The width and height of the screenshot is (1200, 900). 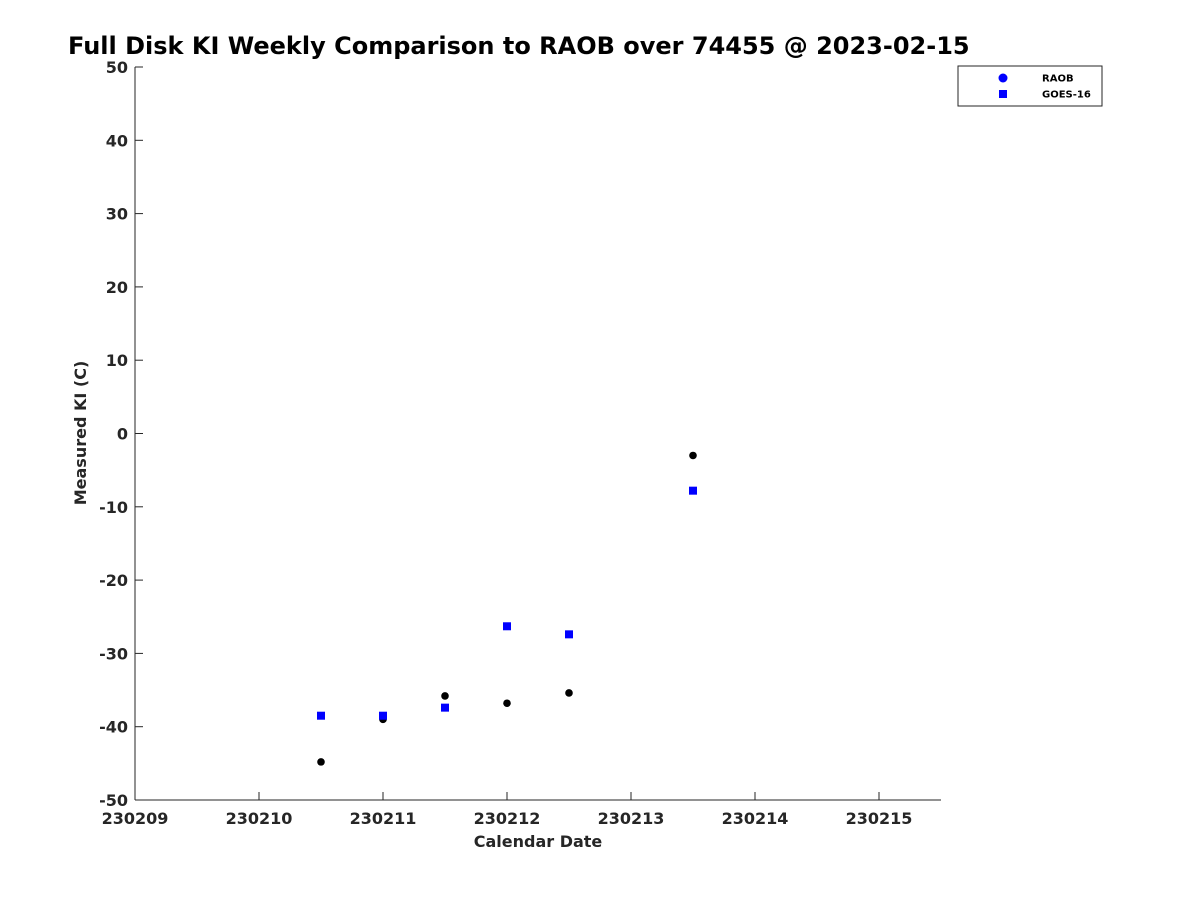 I want to click on y-axis-label: Measured KI (C), so click(x=80, y=433).